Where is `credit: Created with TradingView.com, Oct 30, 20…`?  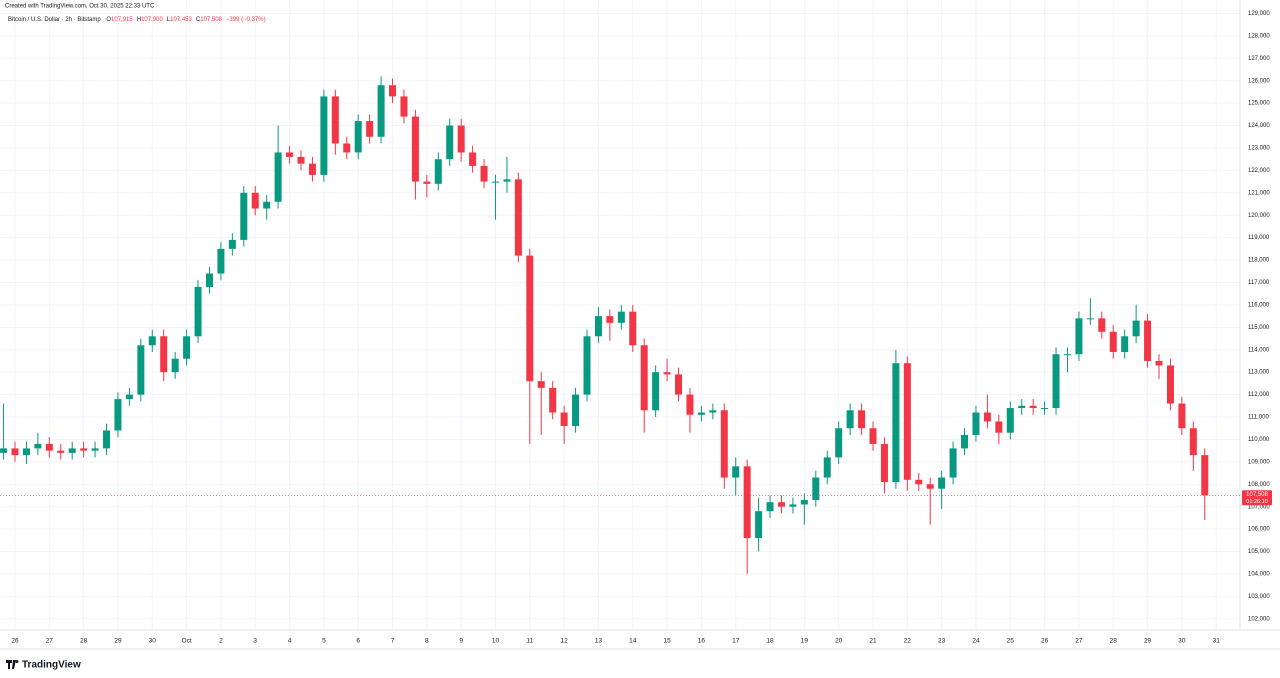 credit: Created with TradingView.com, Oct 30, 20… is located at coordinates (80, 7).